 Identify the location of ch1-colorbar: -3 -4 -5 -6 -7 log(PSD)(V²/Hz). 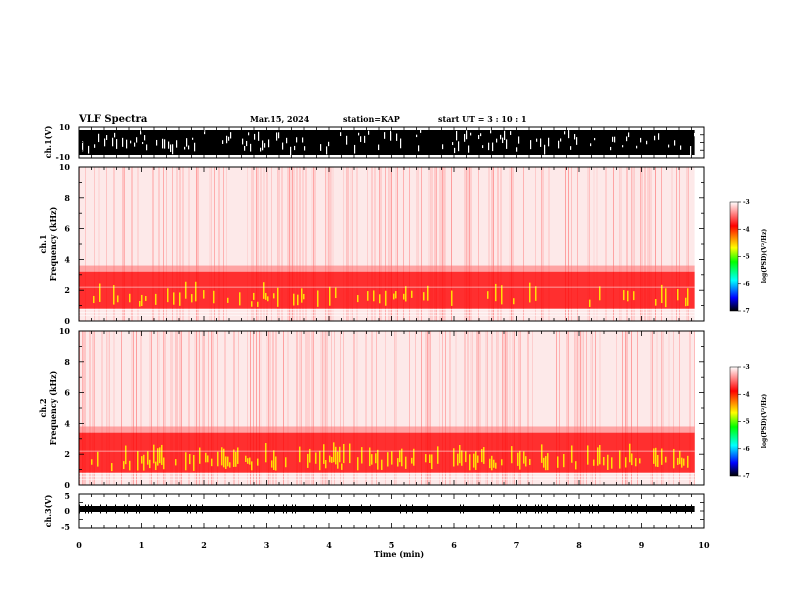
(748, 257).